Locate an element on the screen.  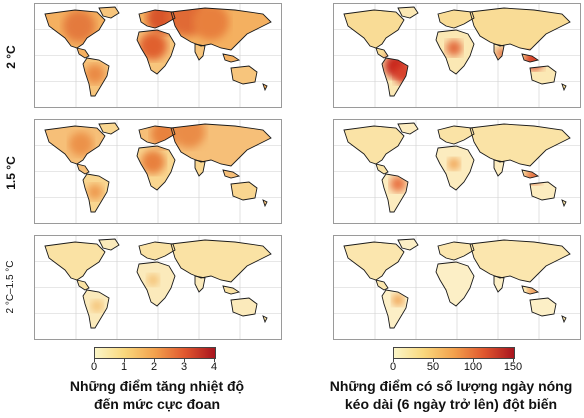
continent-sea is located at coordinates (231, 174).